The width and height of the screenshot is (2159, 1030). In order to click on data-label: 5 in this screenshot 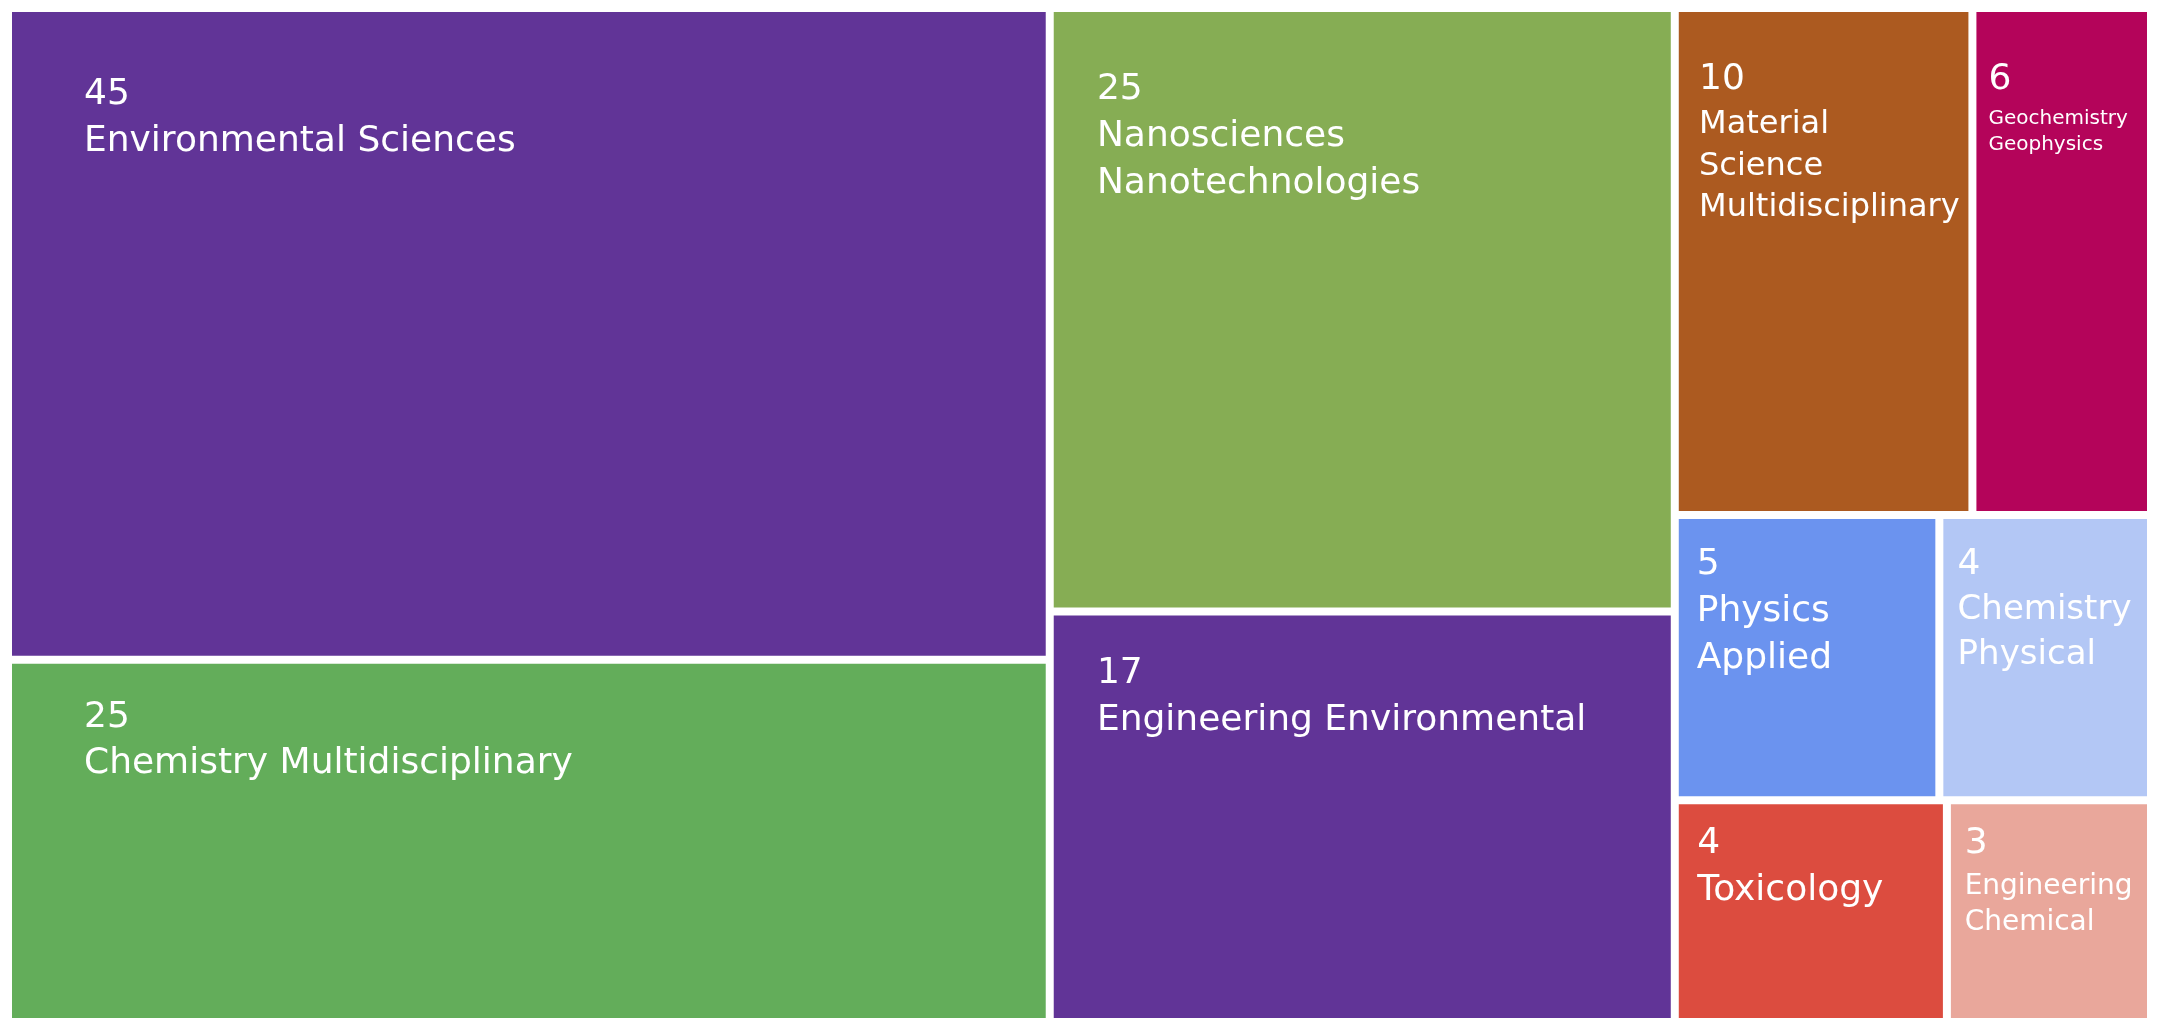, I will do `click(1708, 562)`.